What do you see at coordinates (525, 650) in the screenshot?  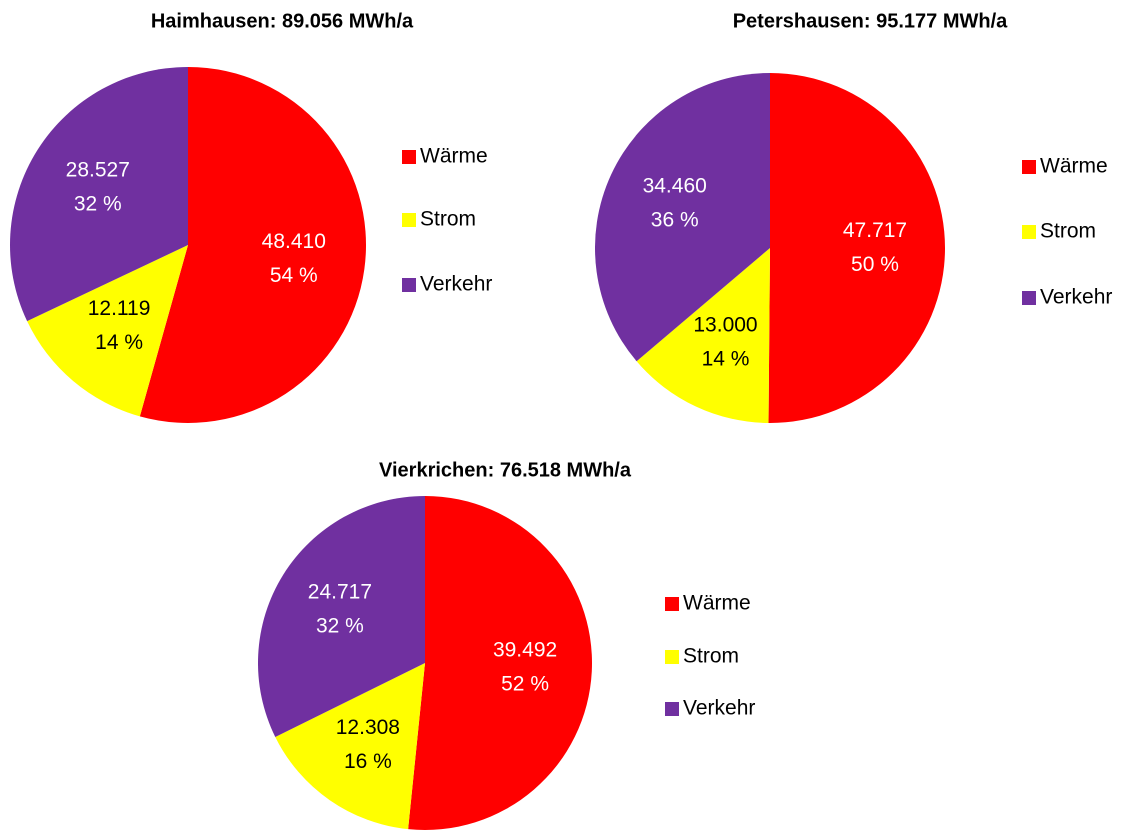 I see `value-label: 39.492` at bounding box center [525, 650].